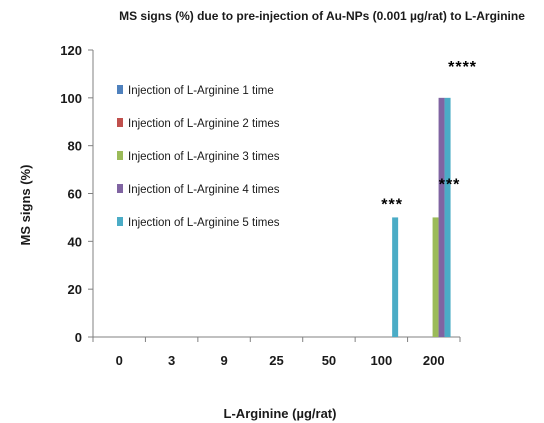 This screenshot has width=544, height=423. Describe the element at coordinates (71, 50) in the screenshot. I see `y-tick-label: 120` at that location.